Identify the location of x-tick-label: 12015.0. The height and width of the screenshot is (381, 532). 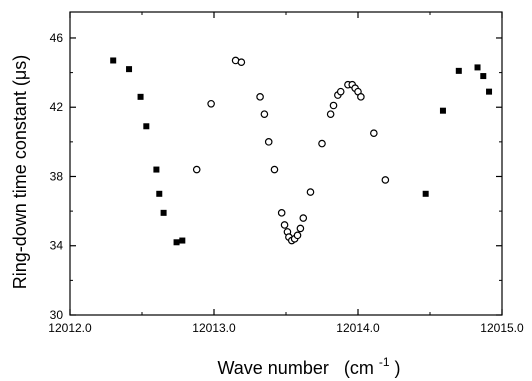
(502, 328).